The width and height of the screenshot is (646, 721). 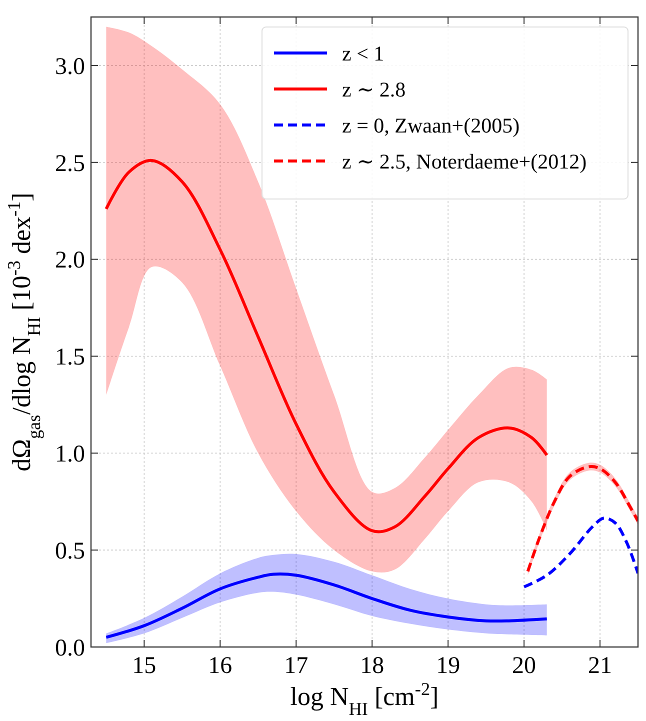 What do you see at coordinates (70, 551) in the screenshot?
I see `y-tick-label: 0.5` at bounding box center [70, 551].